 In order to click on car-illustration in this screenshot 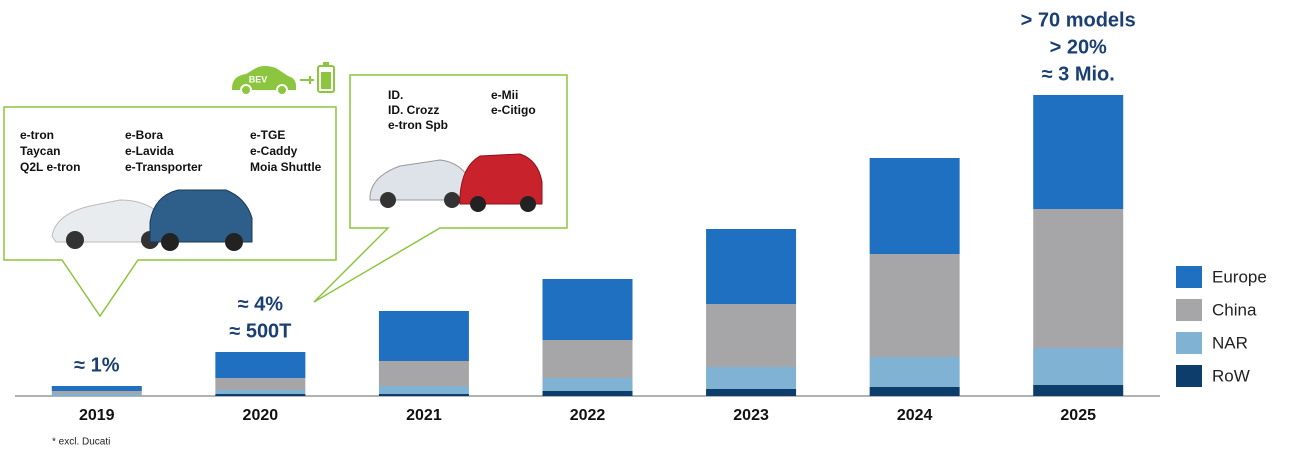, I will do `click(297, 202)`.